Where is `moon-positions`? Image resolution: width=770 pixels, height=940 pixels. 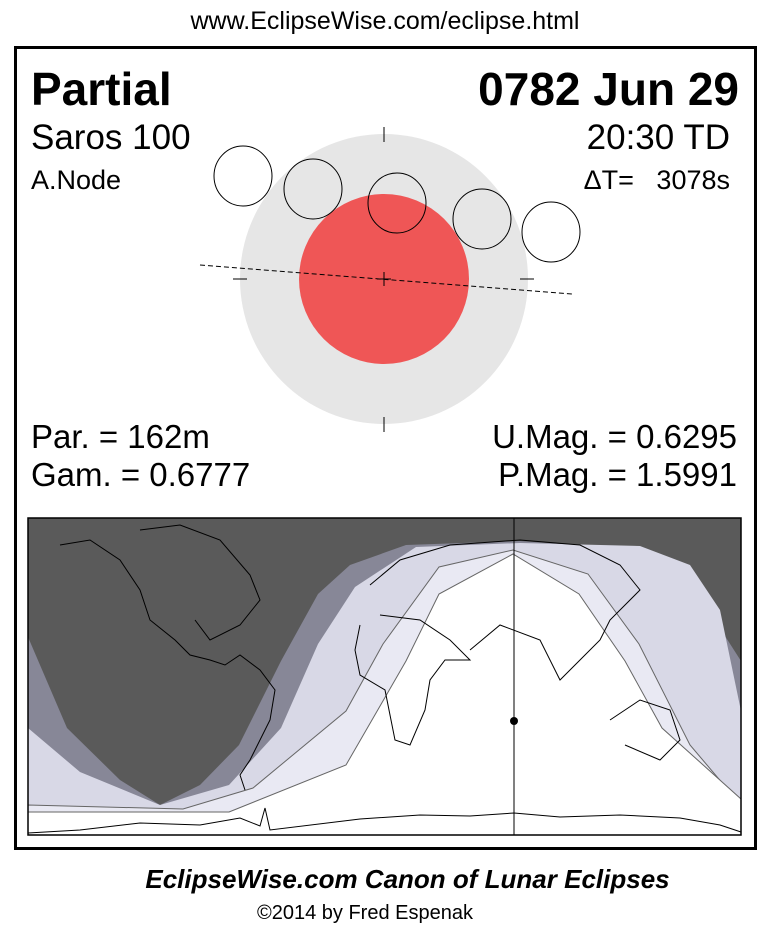
moon-positions is located at coordinates (397, 204).